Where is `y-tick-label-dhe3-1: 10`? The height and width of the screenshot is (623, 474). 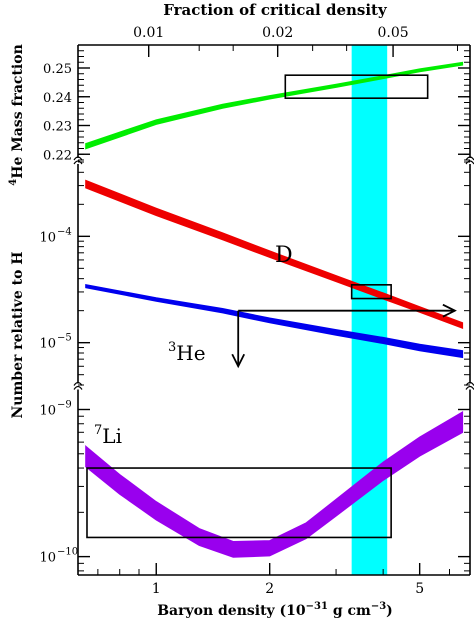
y-tick-label-dhe3-1: 10 is located at coordinates (47, 344).